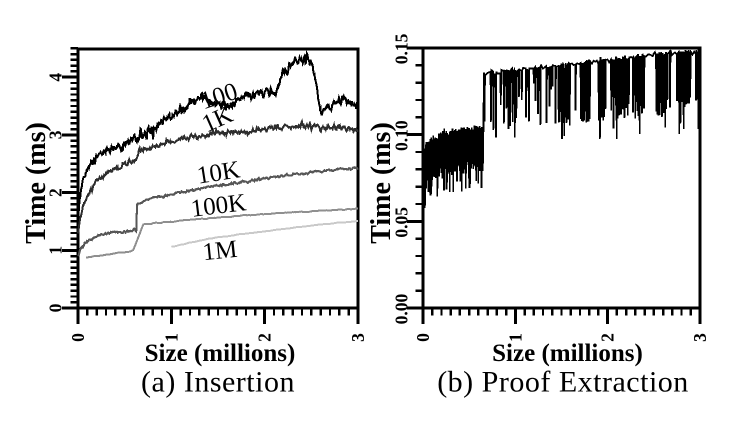 The width and height of the screenshot is (753, 431). What do you see at coordinates (402, 222) in the screenshot?
I see `svg-text: 0.05` at bounding box center [402, 222].